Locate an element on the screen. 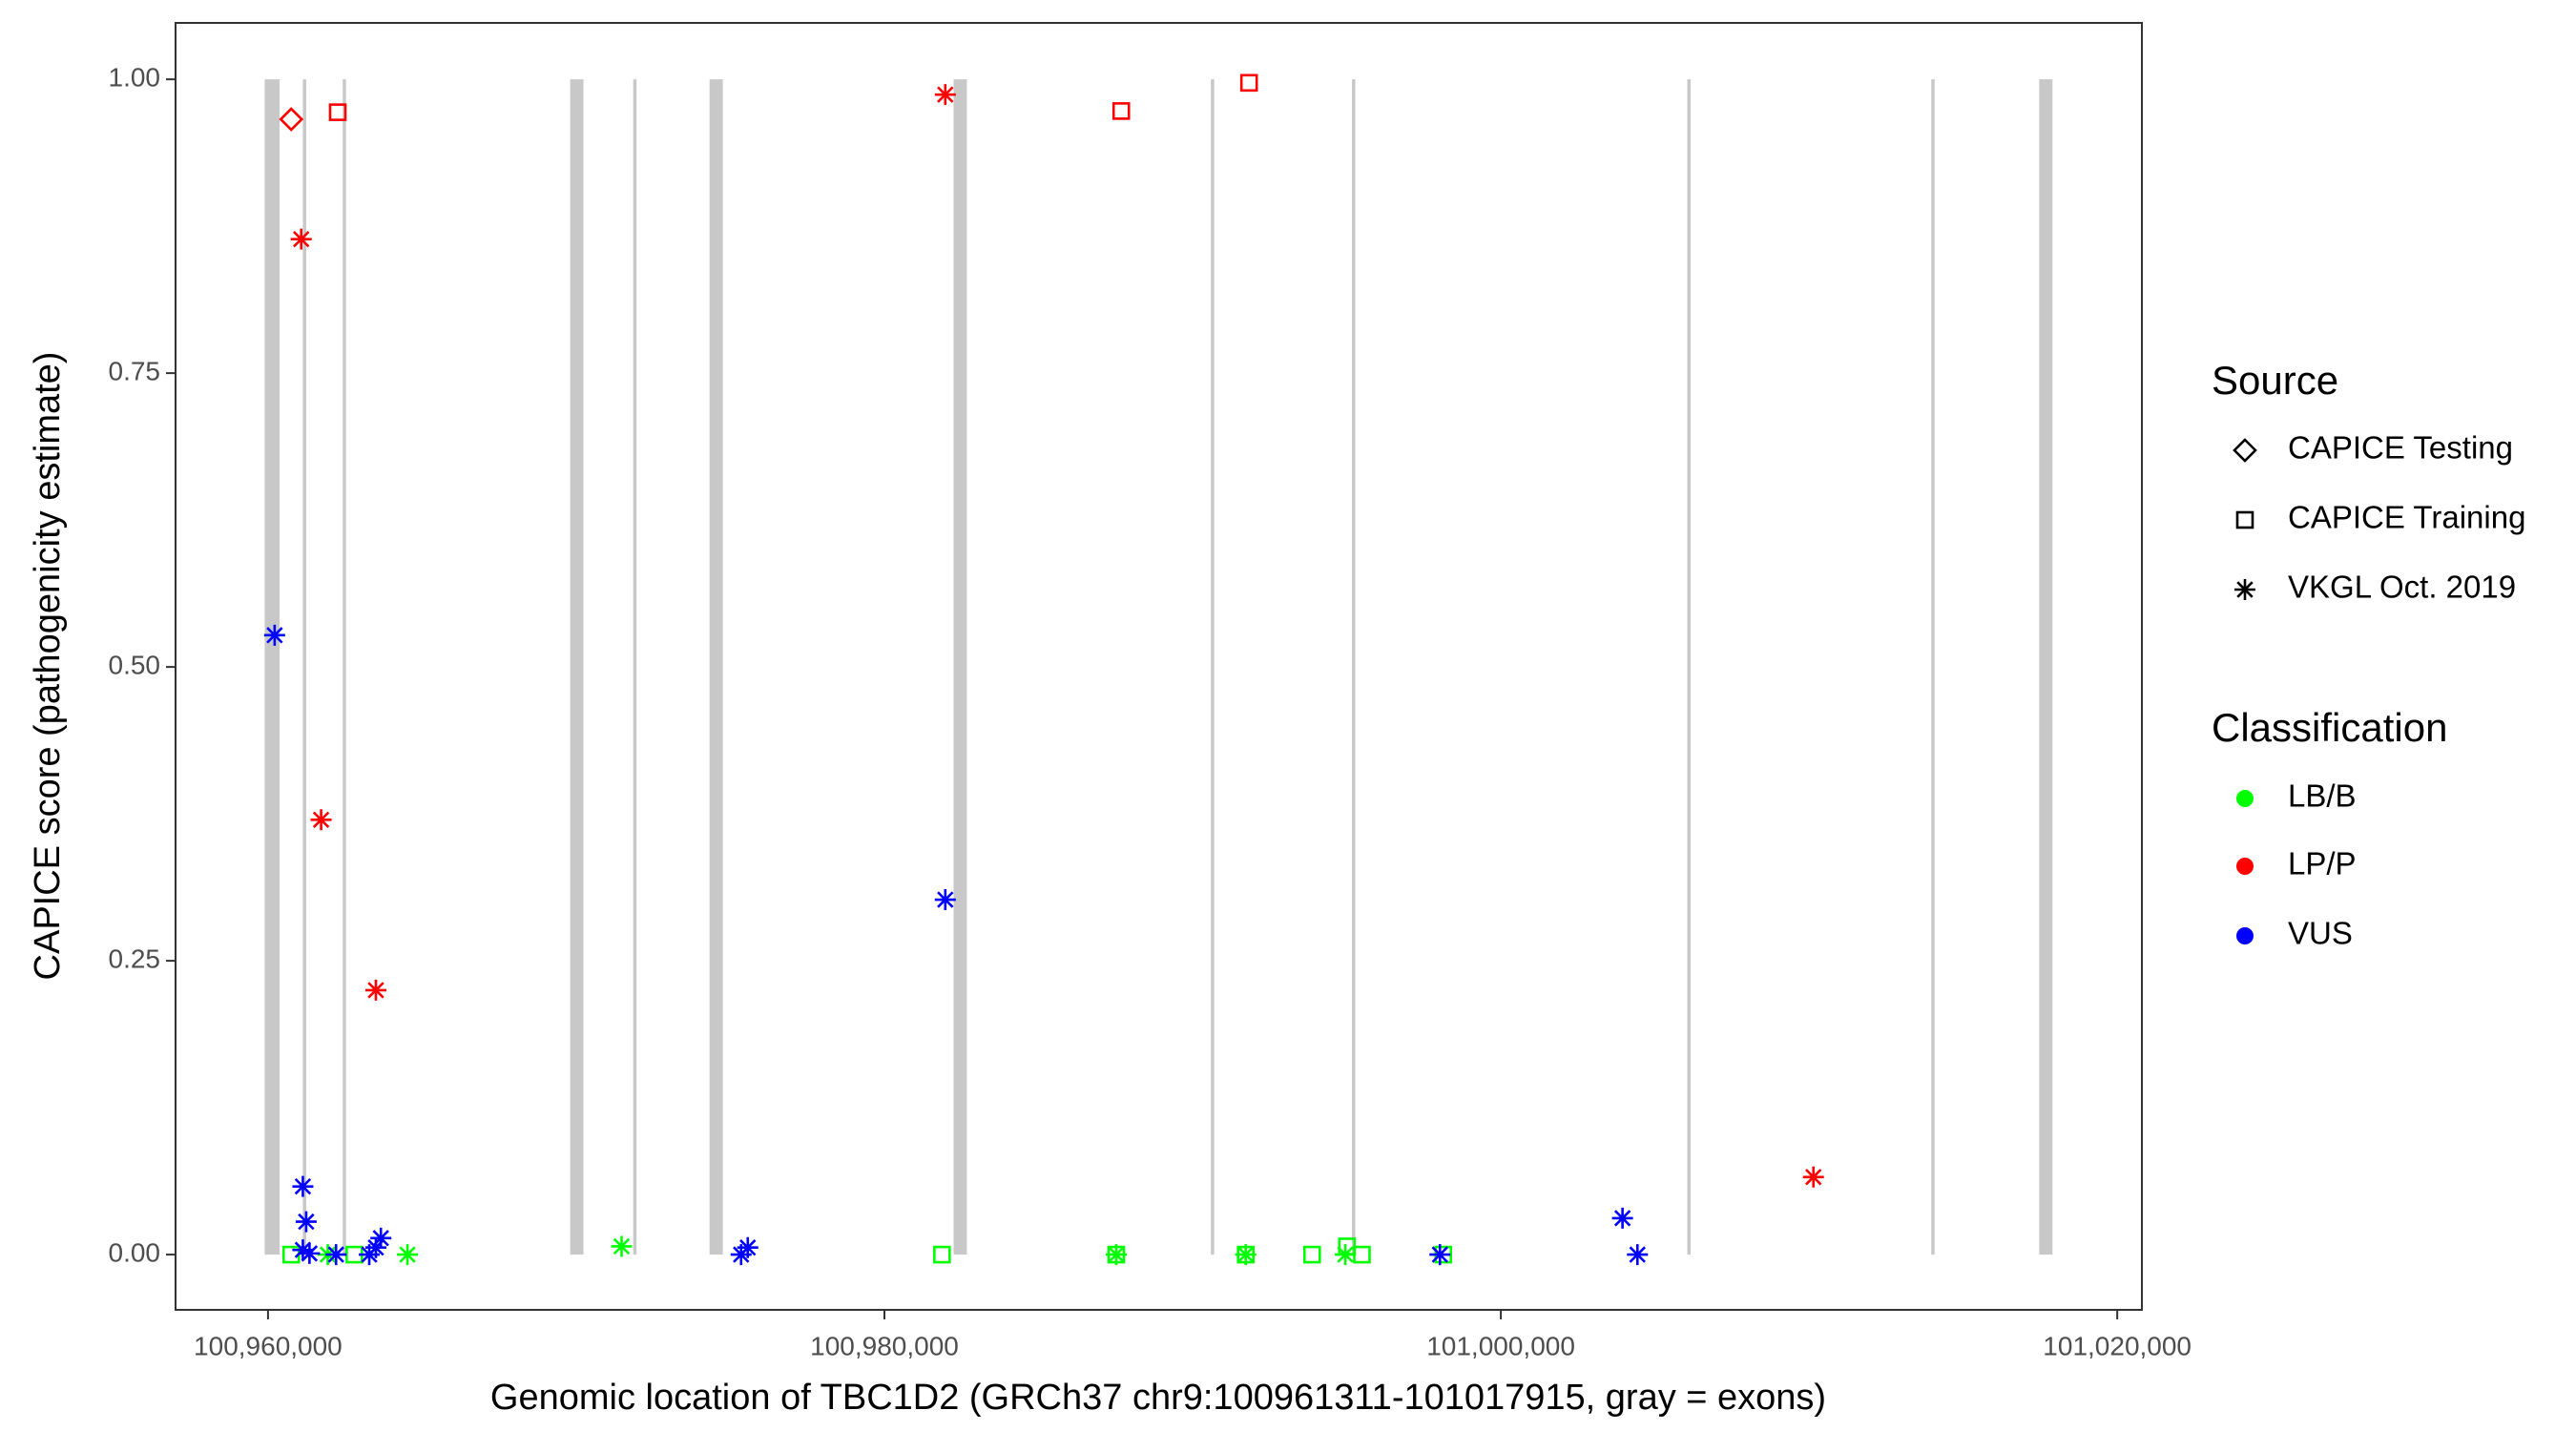  legend-title: Classification is located at coordinates (2329, 727).